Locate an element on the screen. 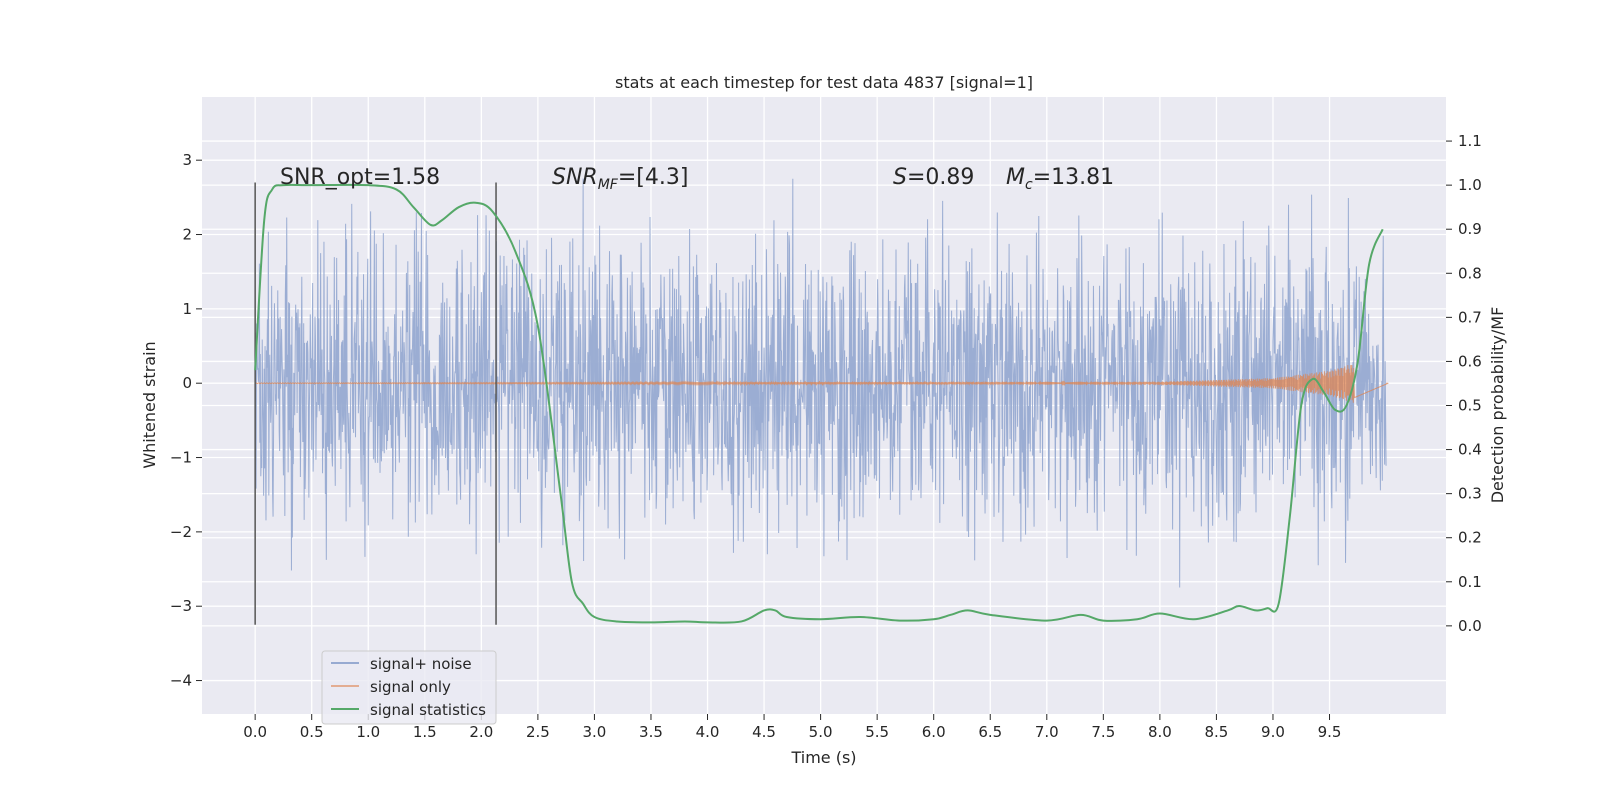 Image resolution: width=1600 pixels, height=800 pixels. x-tick-label: 6.0 is located at coordinates (934, 732).